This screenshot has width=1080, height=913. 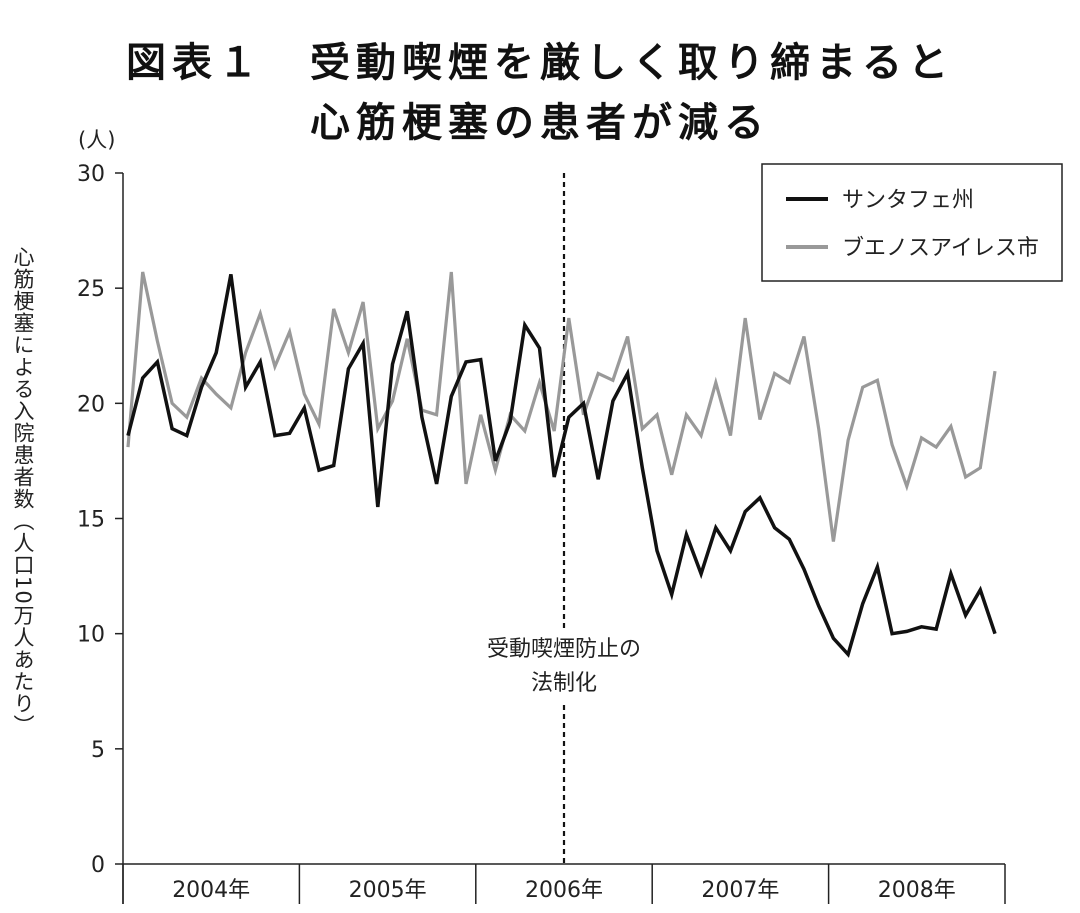 What do you see at coordinates (564, 683) in the screenshot?
I see `policy-annotation-label: 法制化` at bounding box center [564, 683].